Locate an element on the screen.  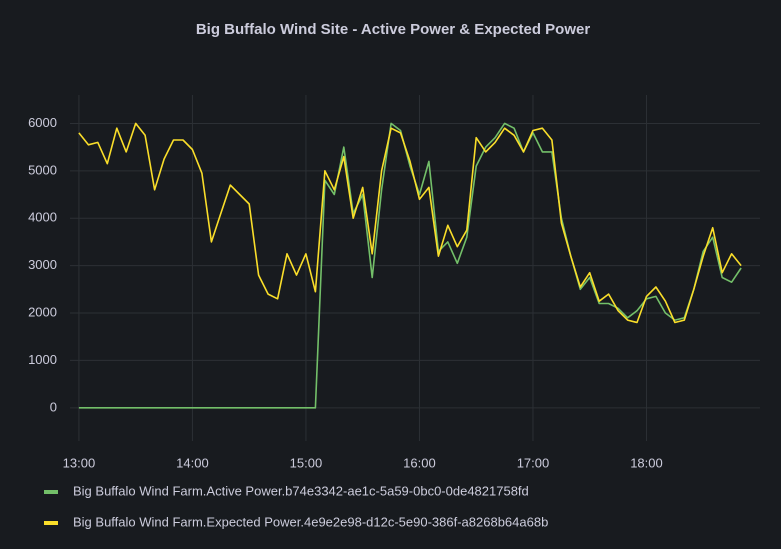
x-tick-label: 18:00 is located at coordinates (646, 462).